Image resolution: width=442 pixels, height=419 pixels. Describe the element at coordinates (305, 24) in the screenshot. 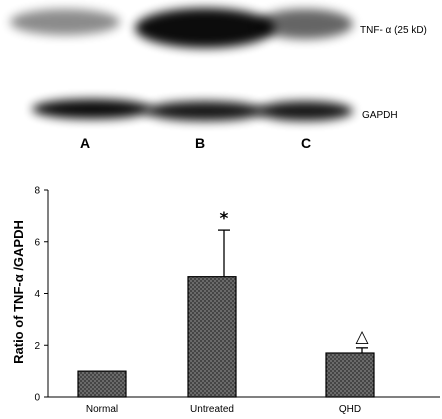

I see `tnf-band-c` at that location.